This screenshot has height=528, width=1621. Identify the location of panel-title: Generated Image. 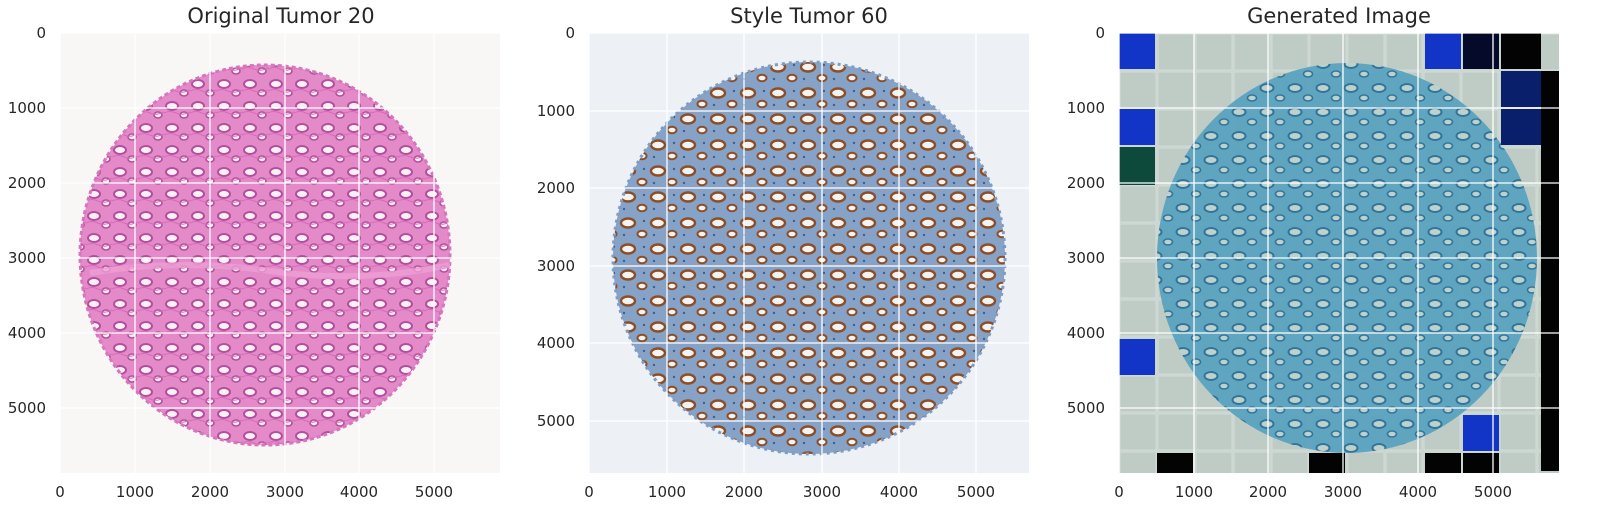
(1339, 16).